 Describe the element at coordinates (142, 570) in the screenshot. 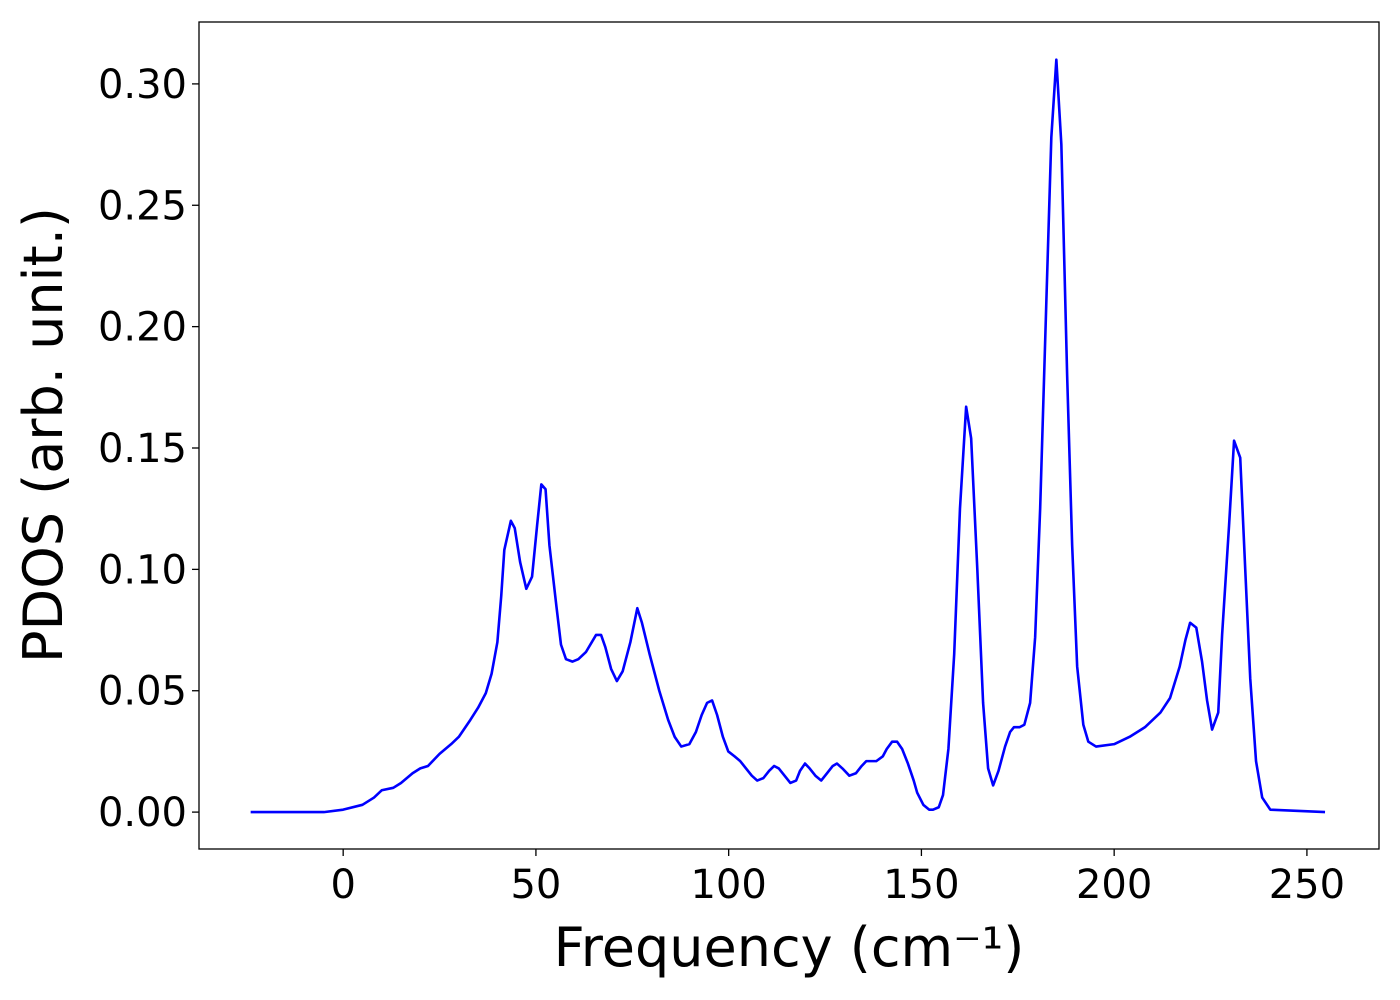

I see `y-tick-label: 0.10` at that location.